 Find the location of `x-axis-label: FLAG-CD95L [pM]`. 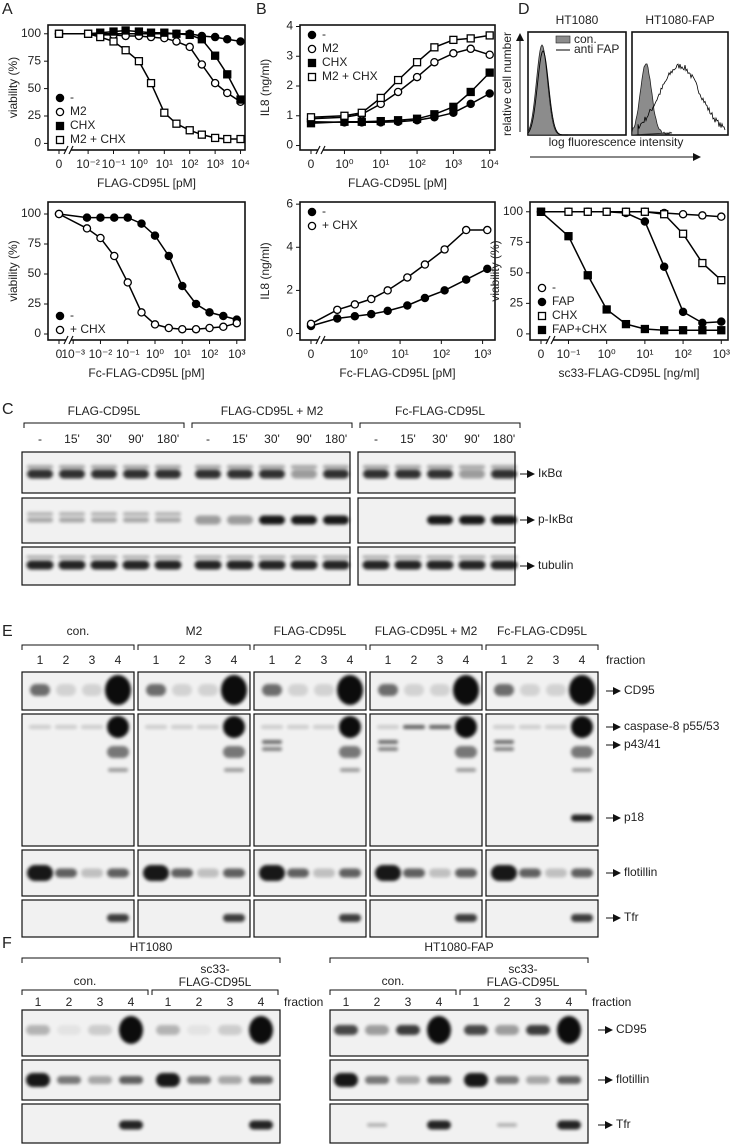

x-axis-label: FLAG-CD95L [pM] is located at coordinates (146, 183).